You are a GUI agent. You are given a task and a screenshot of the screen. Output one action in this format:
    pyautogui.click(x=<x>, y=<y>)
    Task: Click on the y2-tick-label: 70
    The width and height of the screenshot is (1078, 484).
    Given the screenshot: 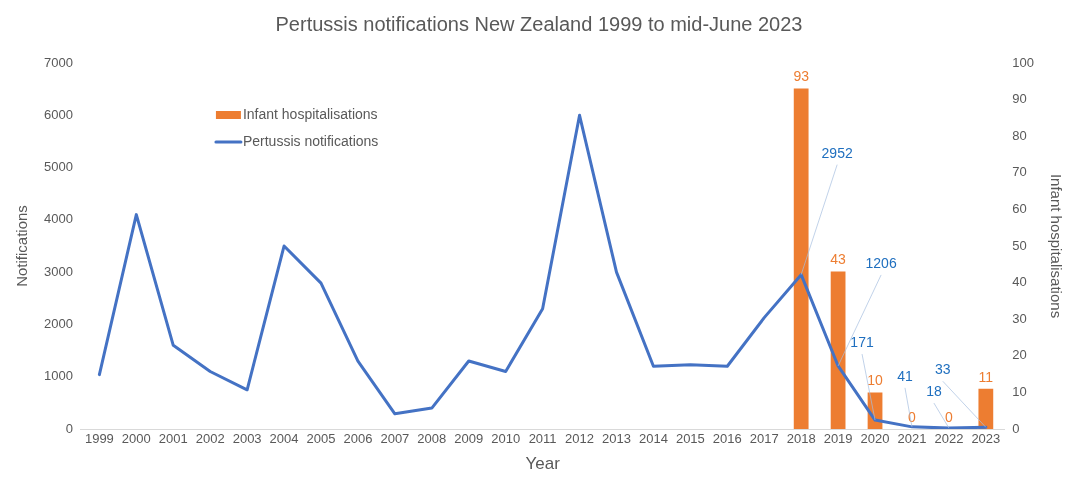 What is the action you would take?
    pyautogui.click(x=1019, y=172)
    